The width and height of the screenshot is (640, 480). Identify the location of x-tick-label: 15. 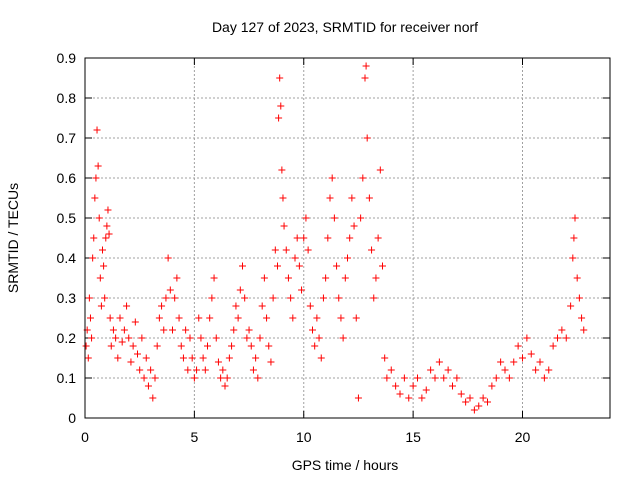
(413, 437).